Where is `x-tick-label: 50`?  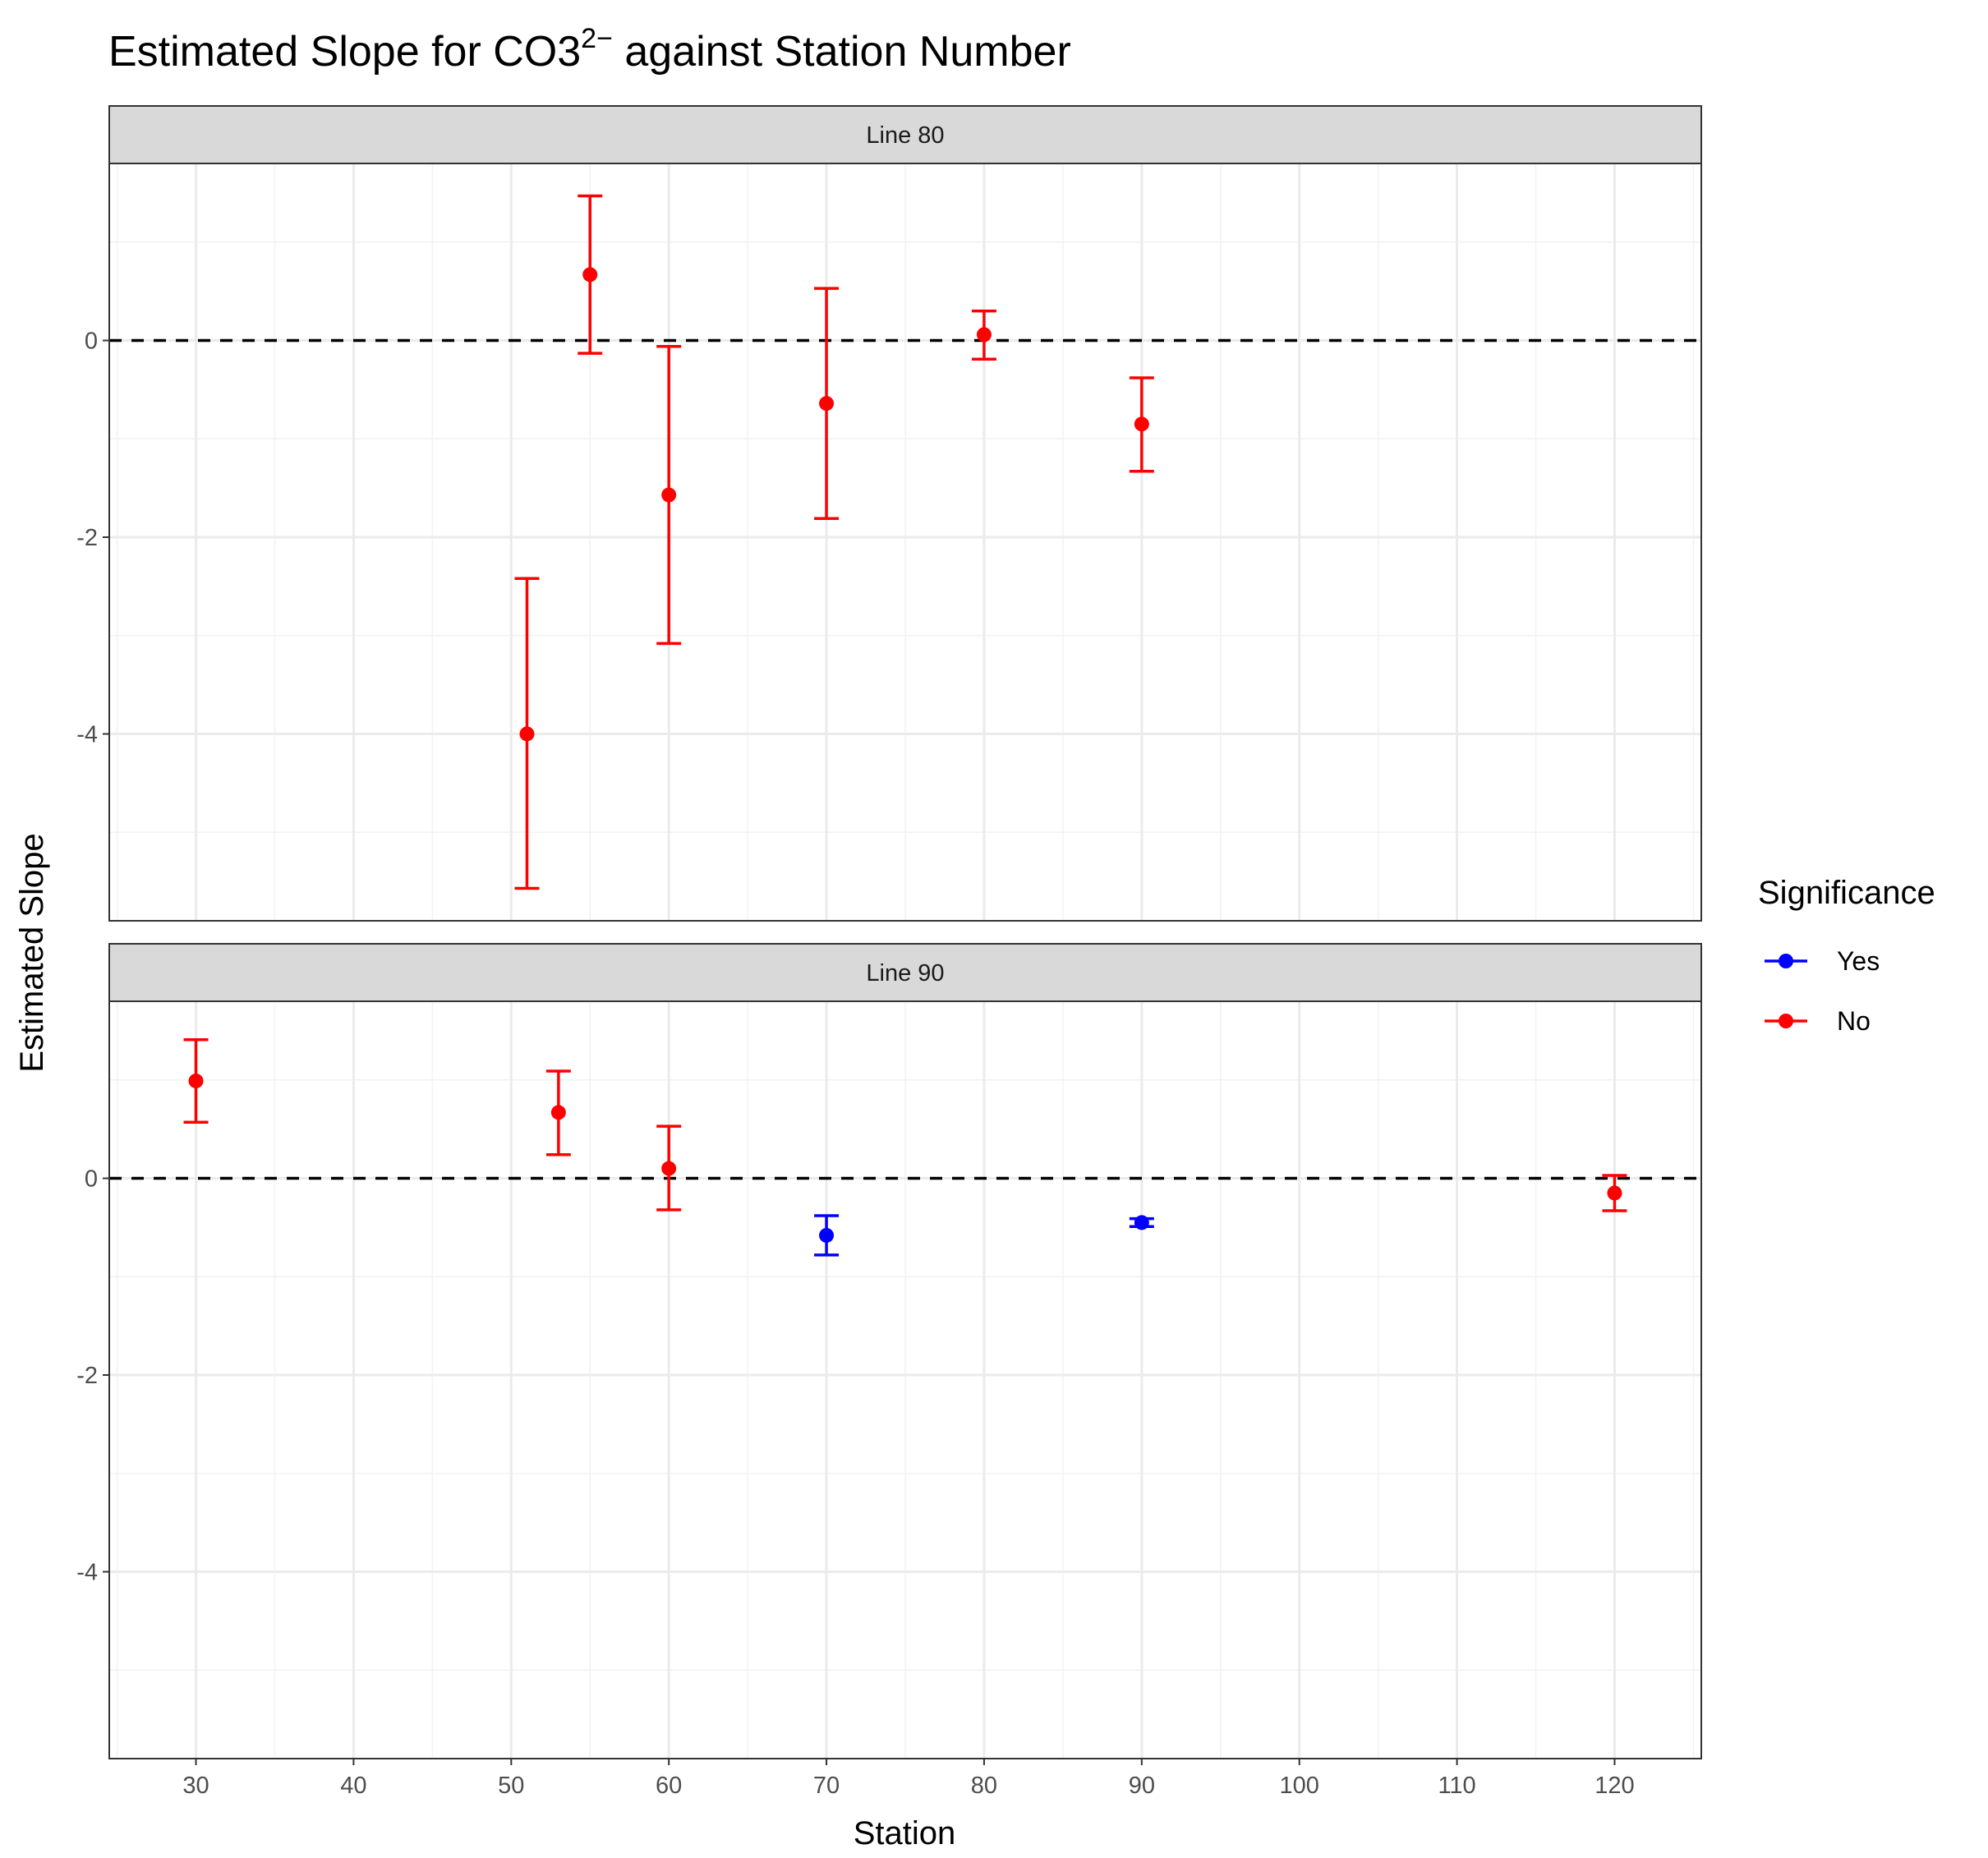
x-tick-label: 50 is located at coordinates (511, 1786).